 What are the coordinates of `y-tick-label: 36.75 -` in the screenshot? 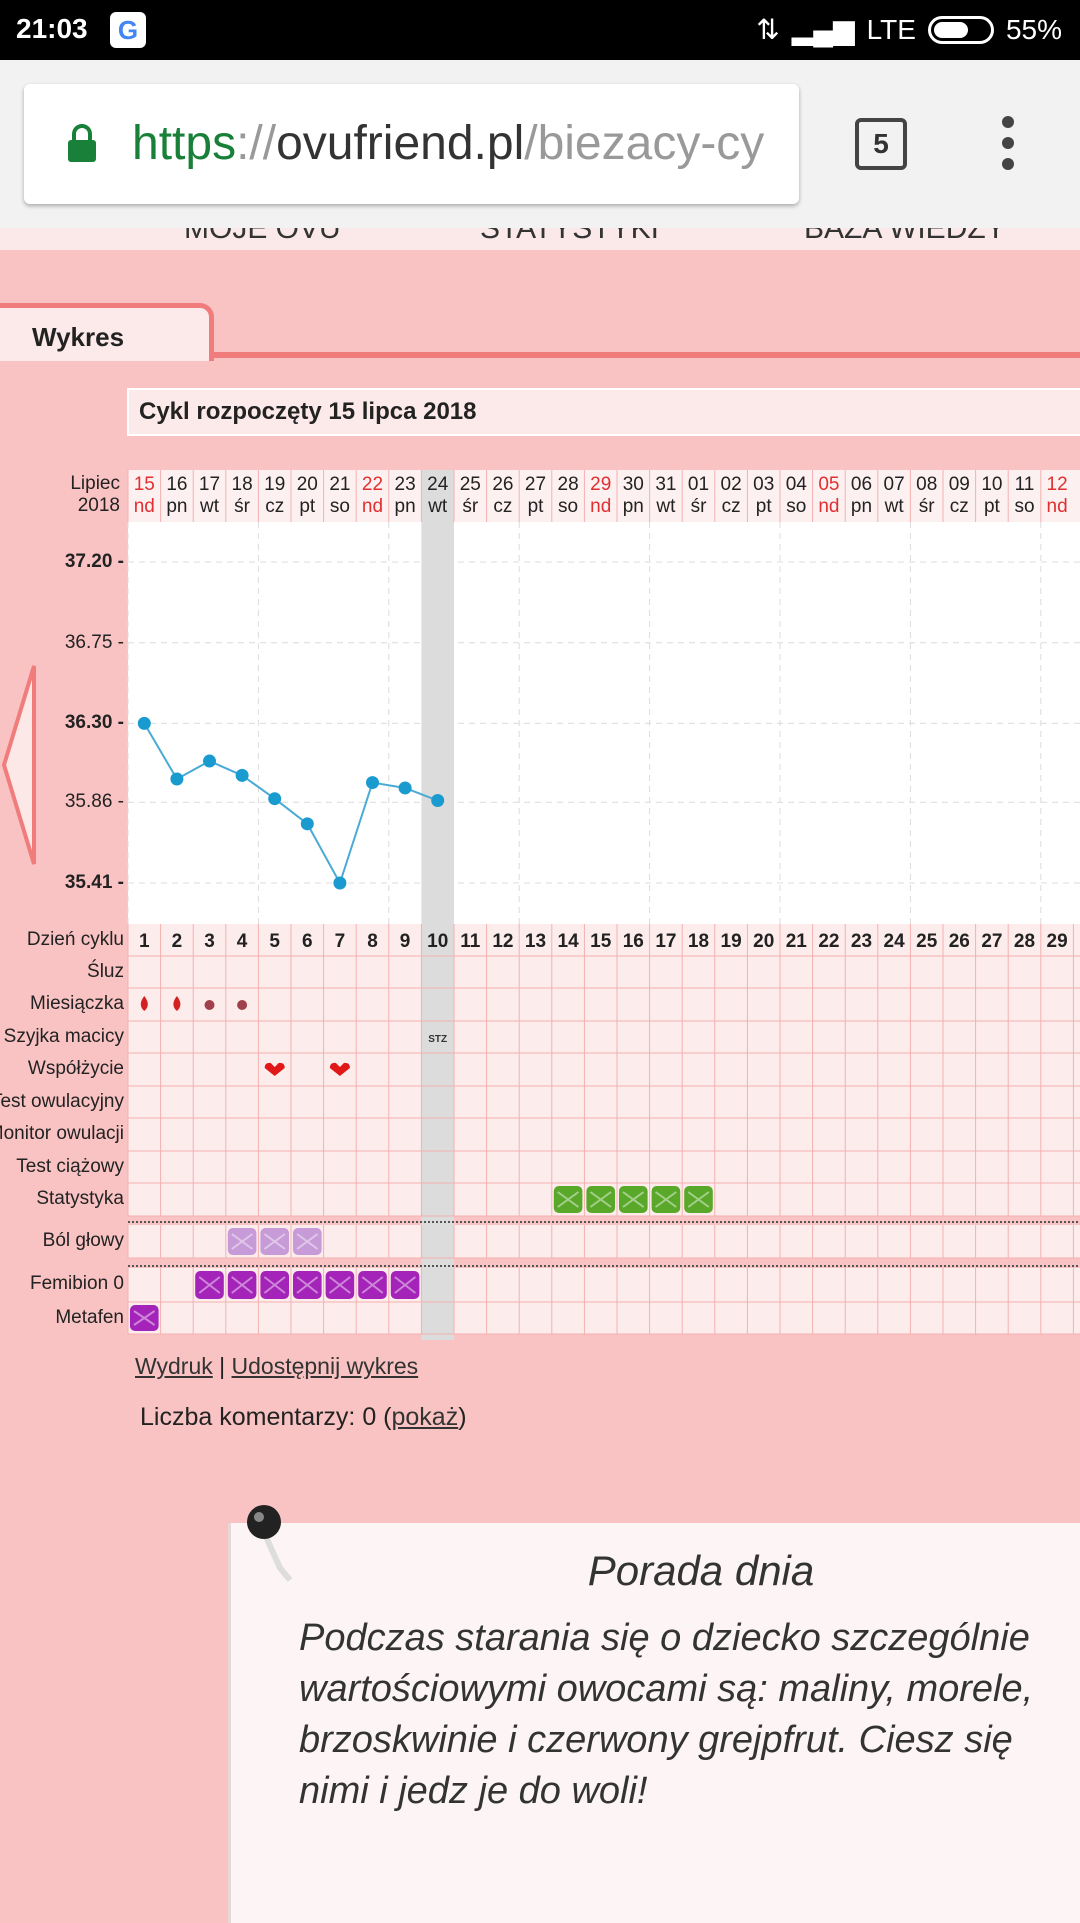 It's located at (94, 642).